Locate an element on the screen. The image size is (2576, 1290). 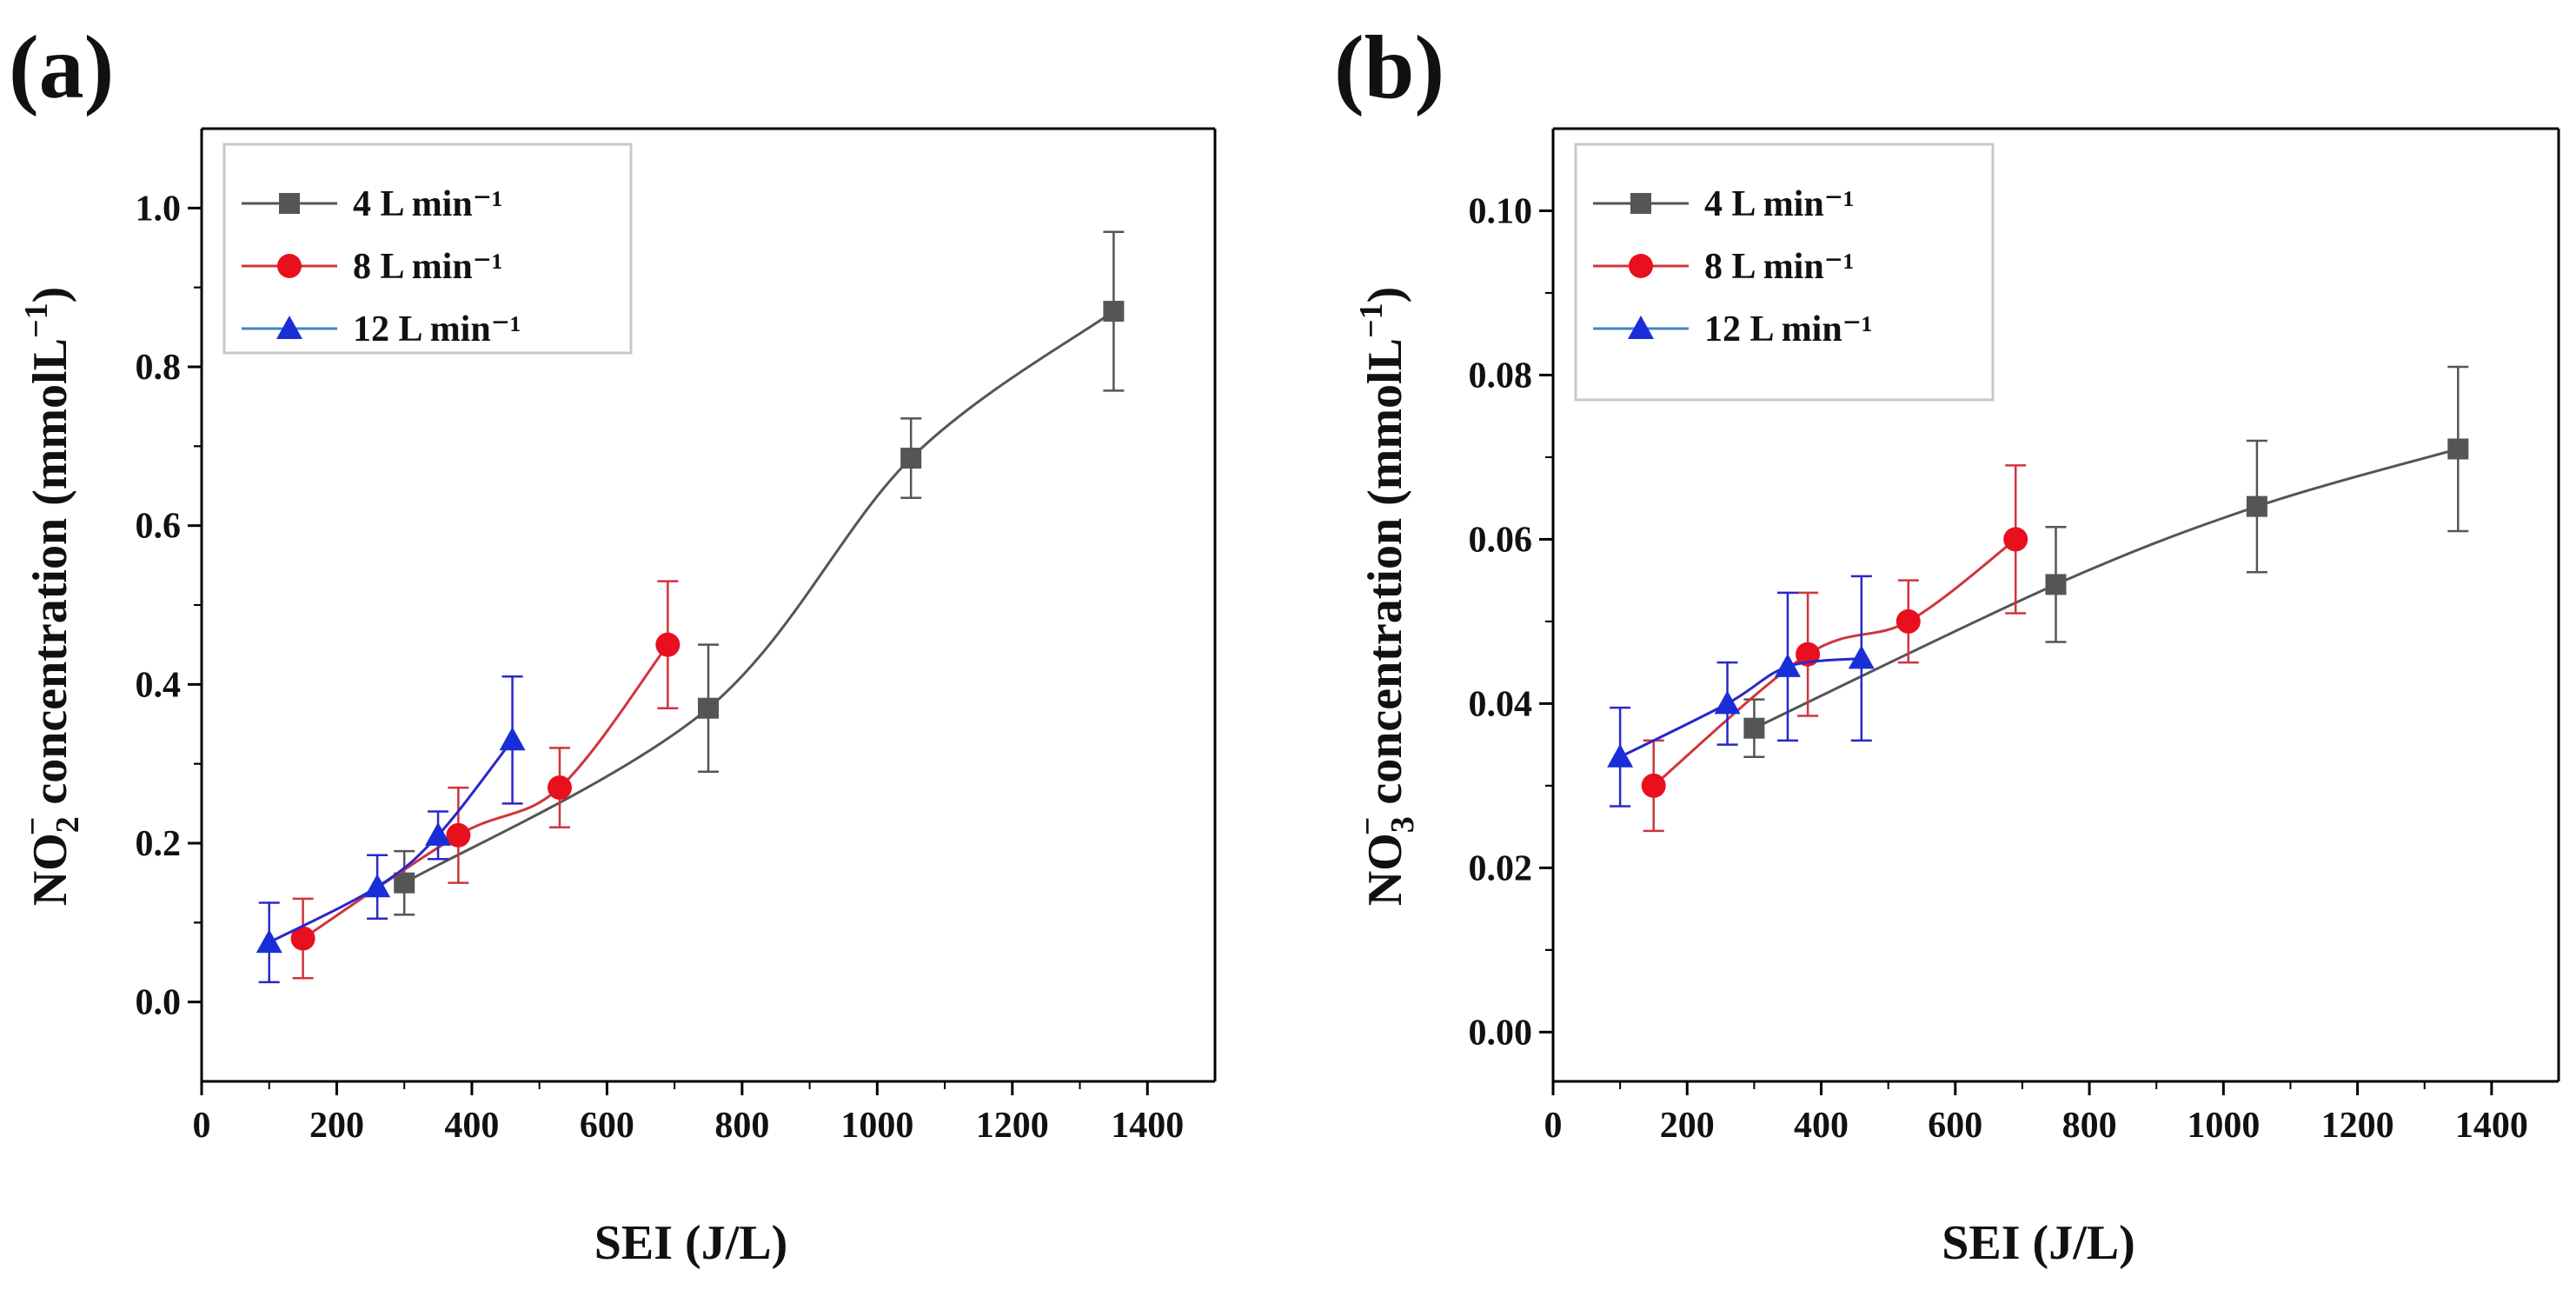
y-tick-label: 0.0 is located at coordinates (159, 1003).